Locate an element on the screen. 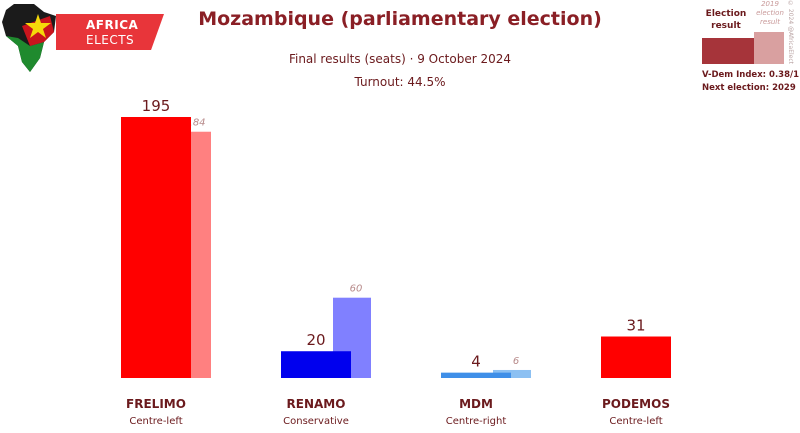  ideology-renamo: Conservative is located at coordinates (316, 421).